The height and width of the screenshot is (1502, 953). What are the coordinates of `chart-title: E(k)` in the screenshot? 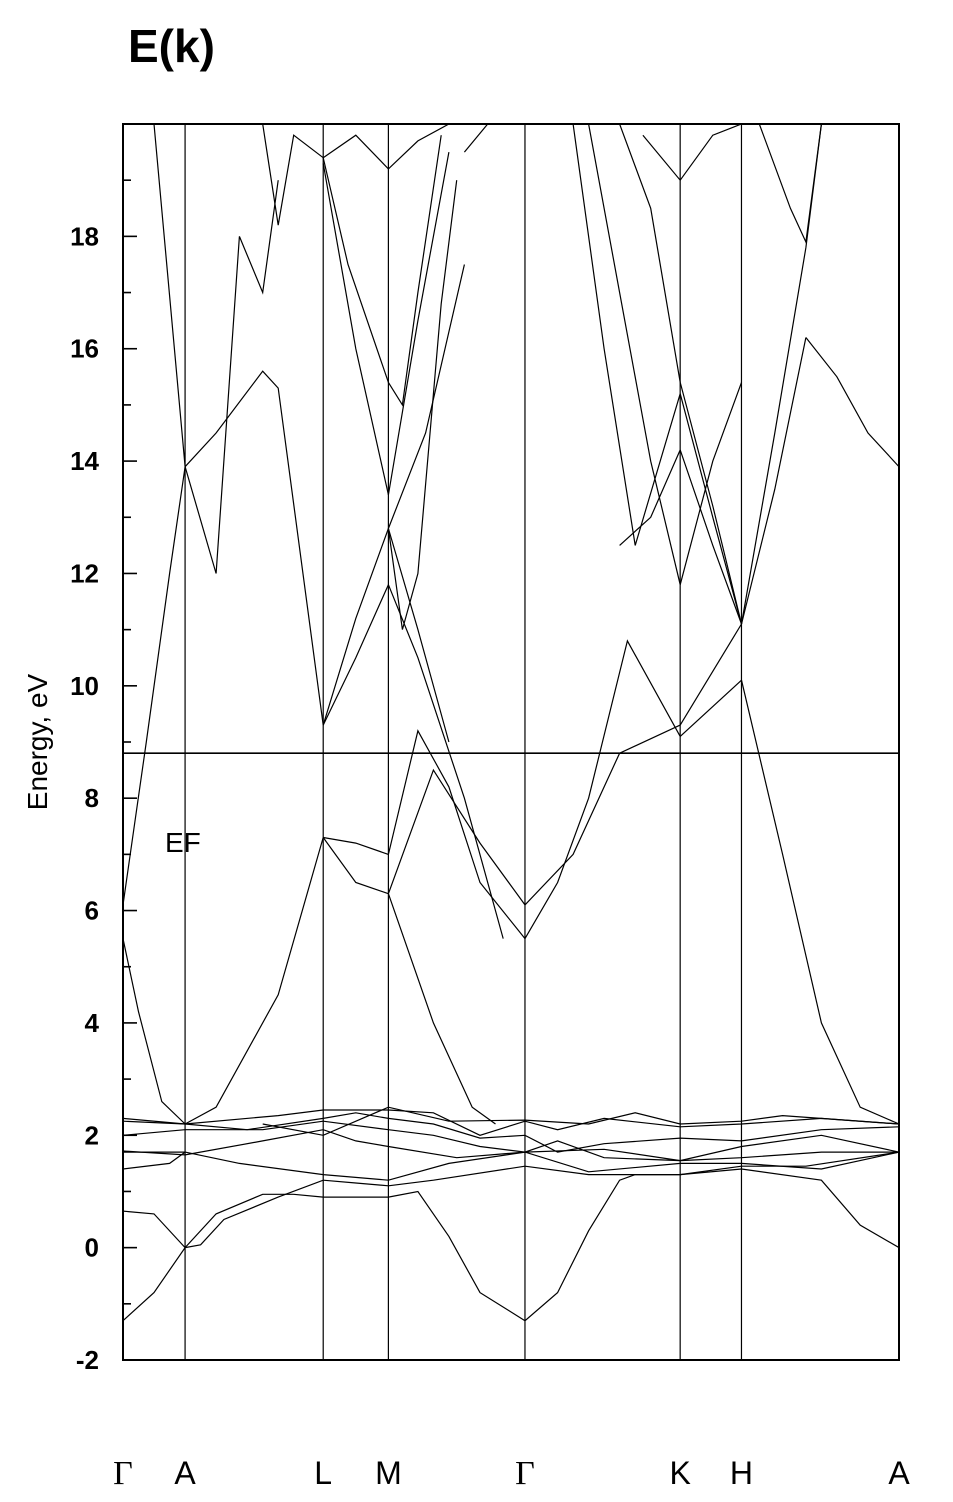 It's located at (171, 46).